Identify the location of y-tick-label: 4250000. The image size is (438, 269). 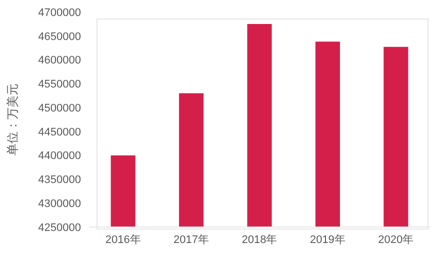
(59, 228).